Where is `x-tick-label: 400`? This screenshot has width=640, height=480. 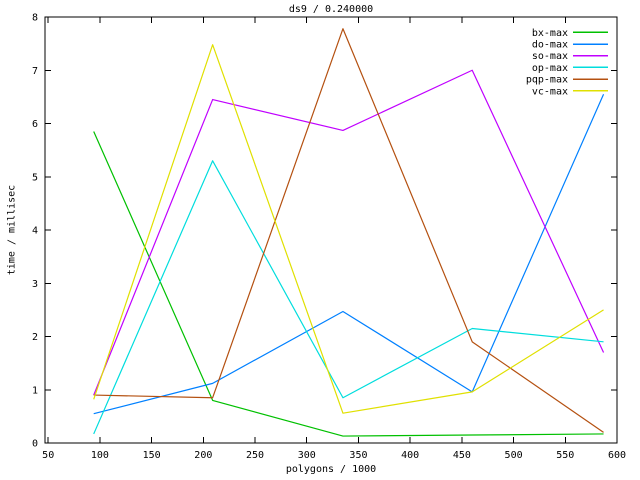
x-tick-label: 400 is located at coordinates (410, 455).